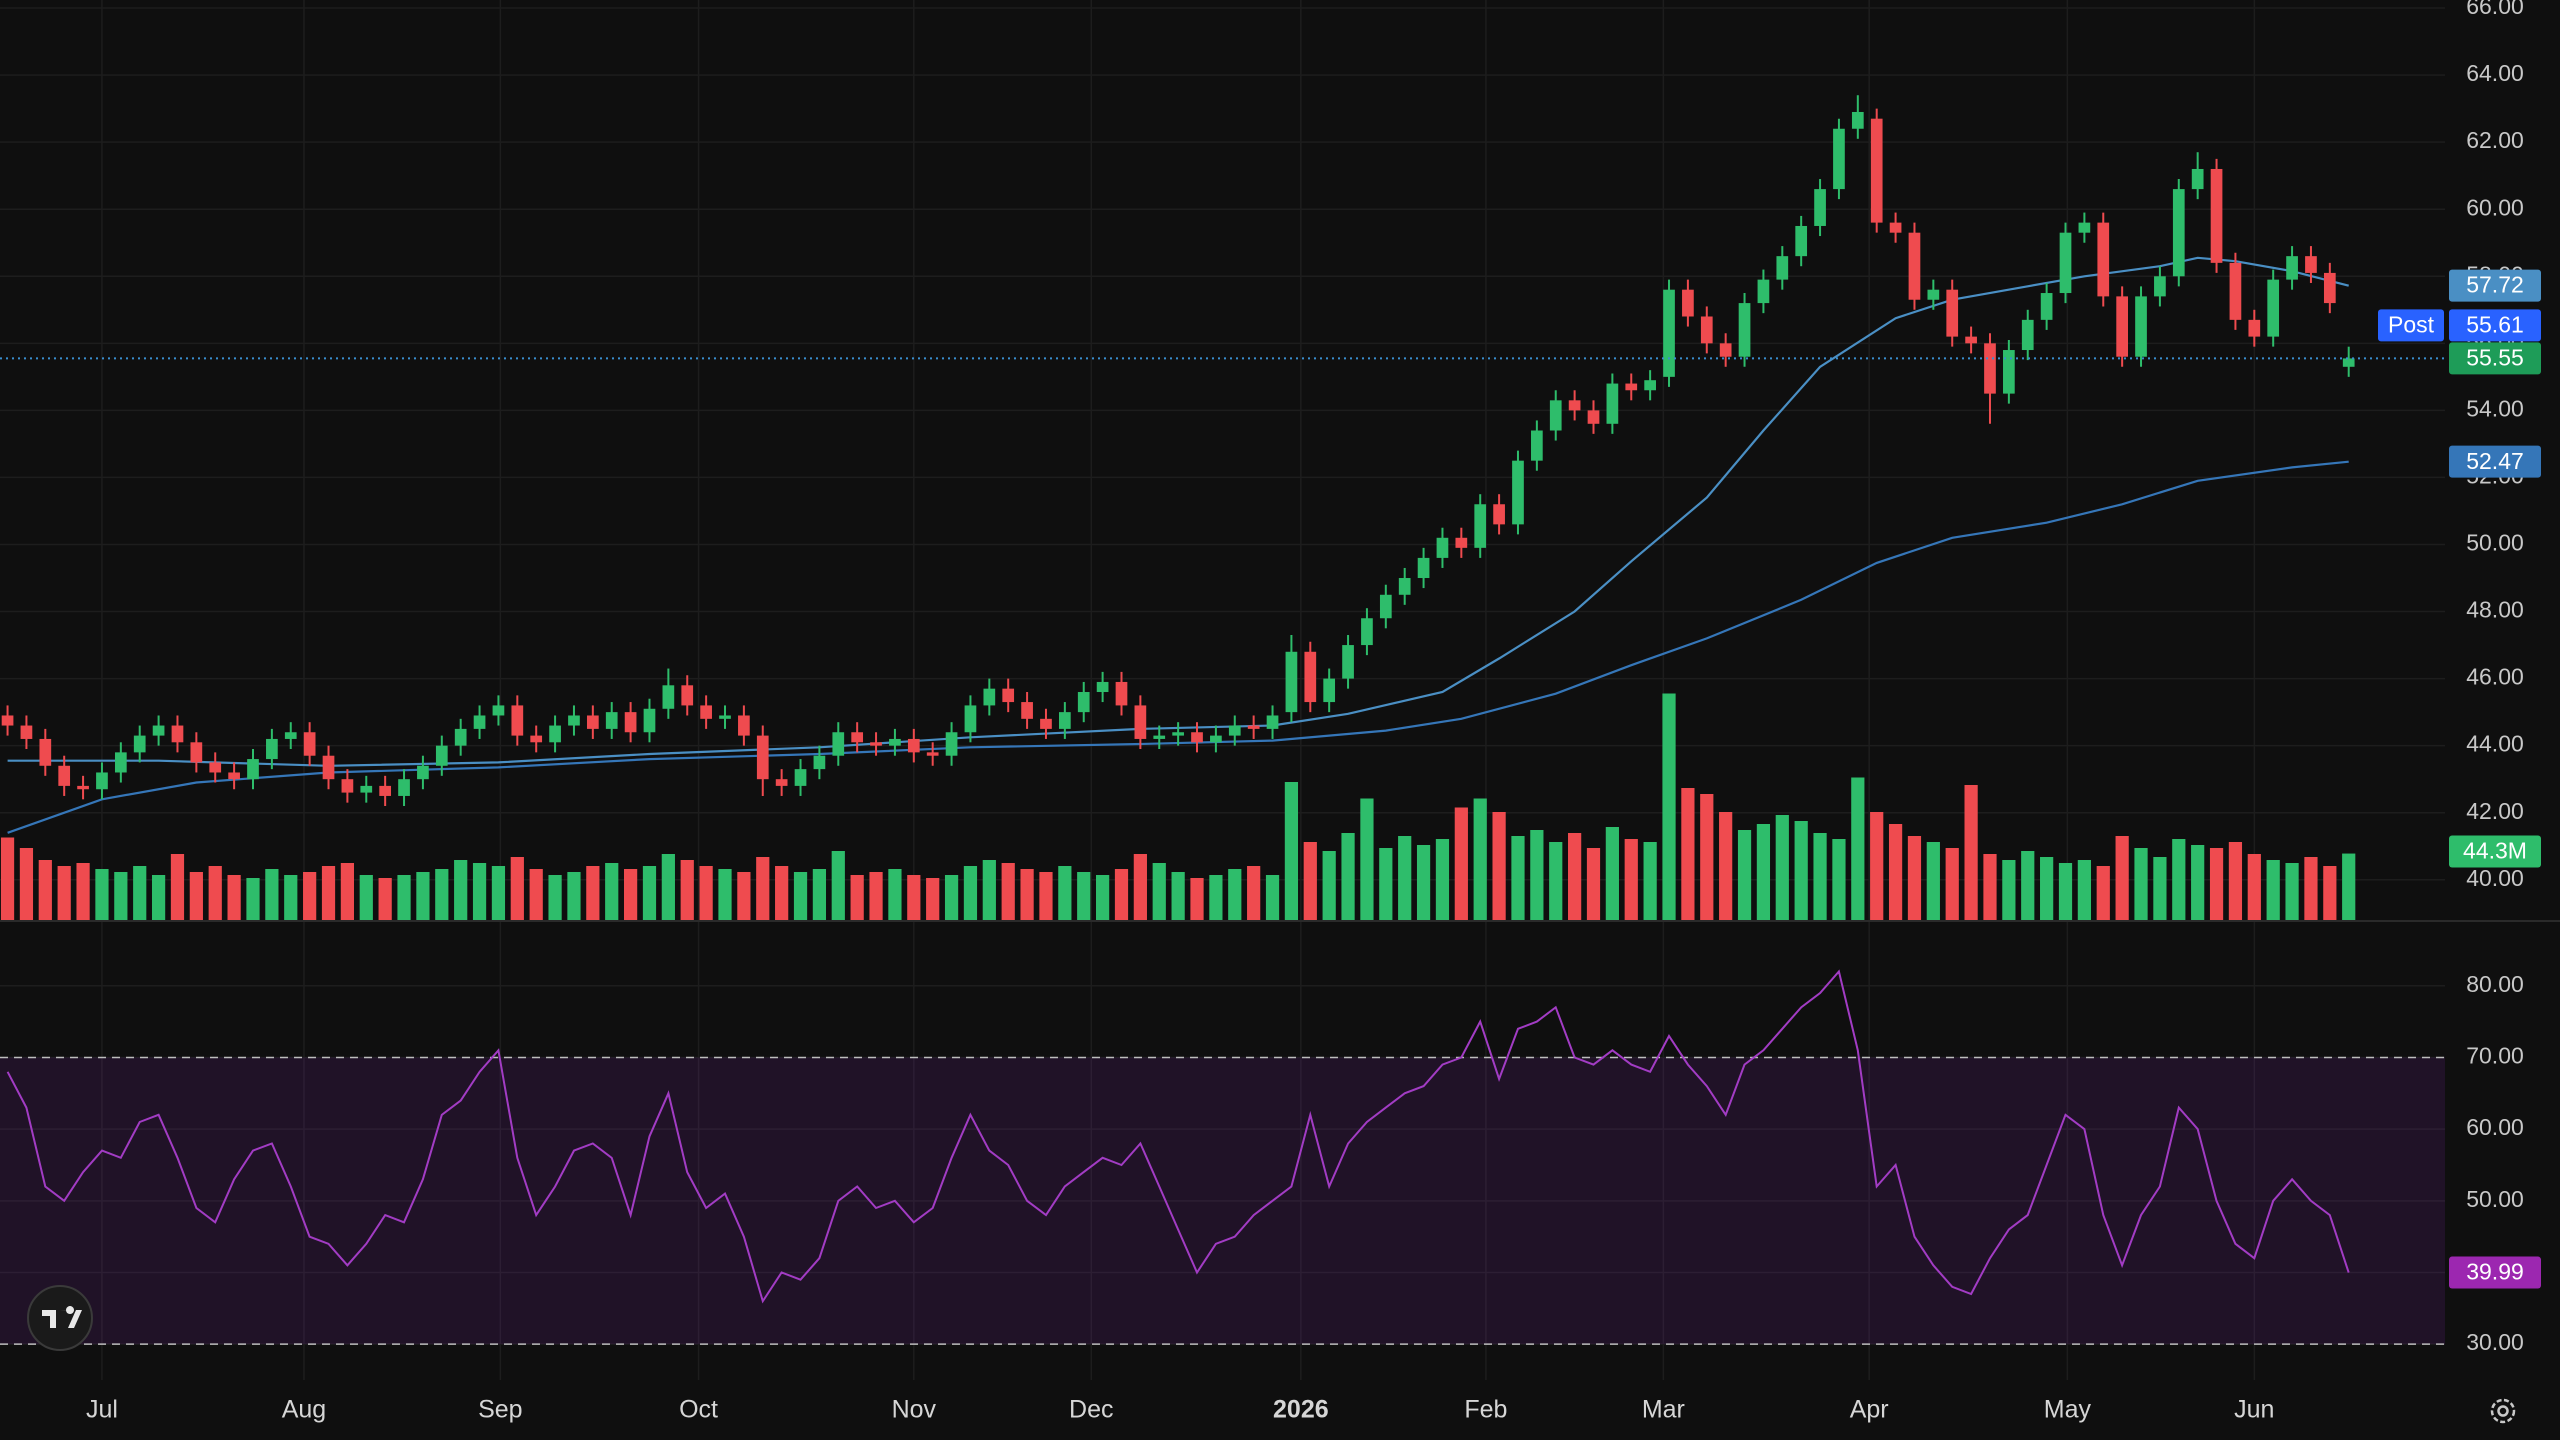  What do you see at coordinates (1301, 1410) in the screenshot?
I see `x-tick-label: 2026` at bounding box center [1301, 1410].